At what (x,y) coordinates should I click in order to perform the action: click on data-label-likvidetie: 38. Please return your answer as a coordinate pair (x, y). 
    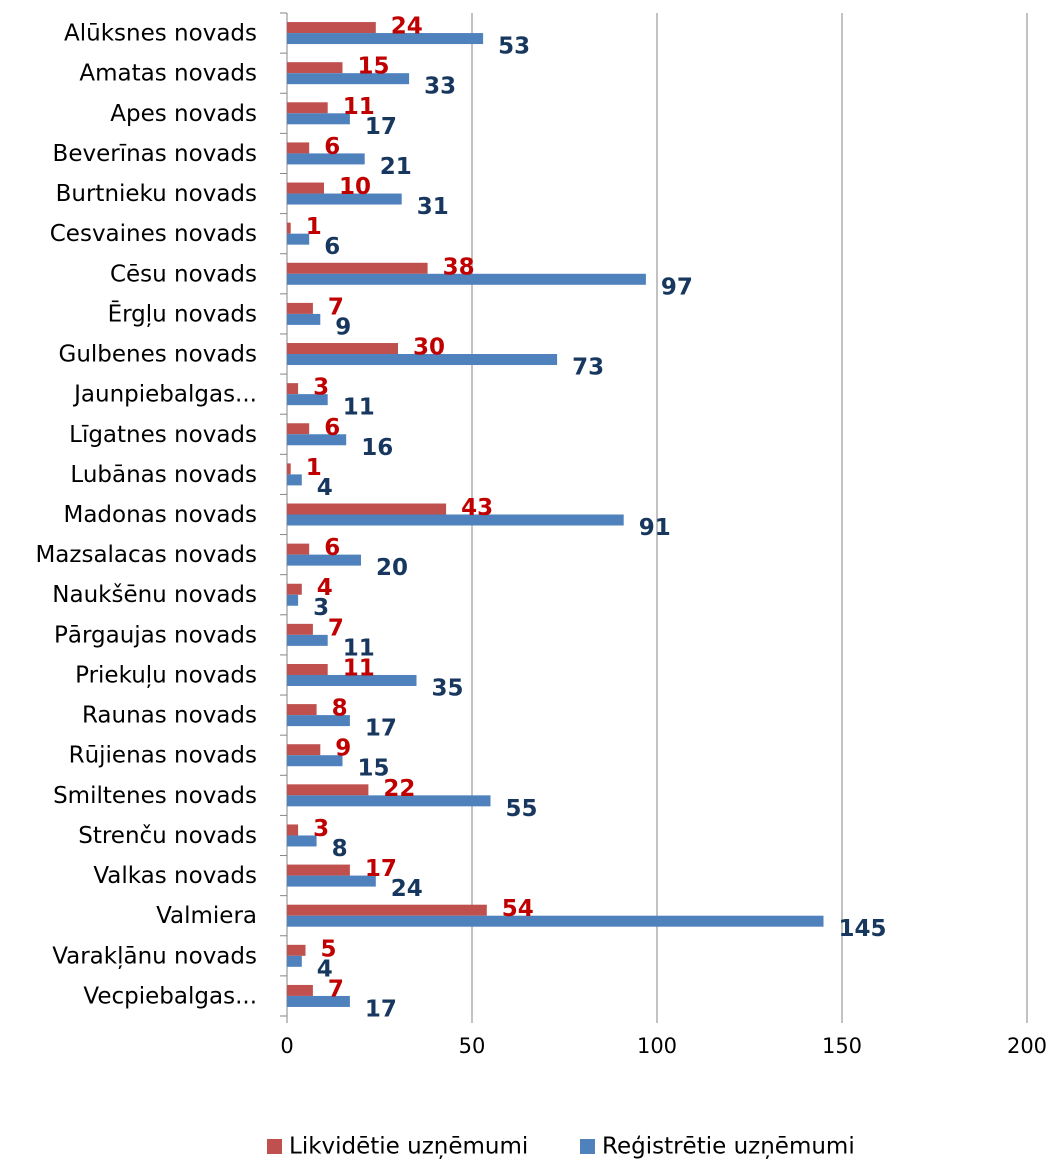
    Looking at the image, I should click on (459, 267).